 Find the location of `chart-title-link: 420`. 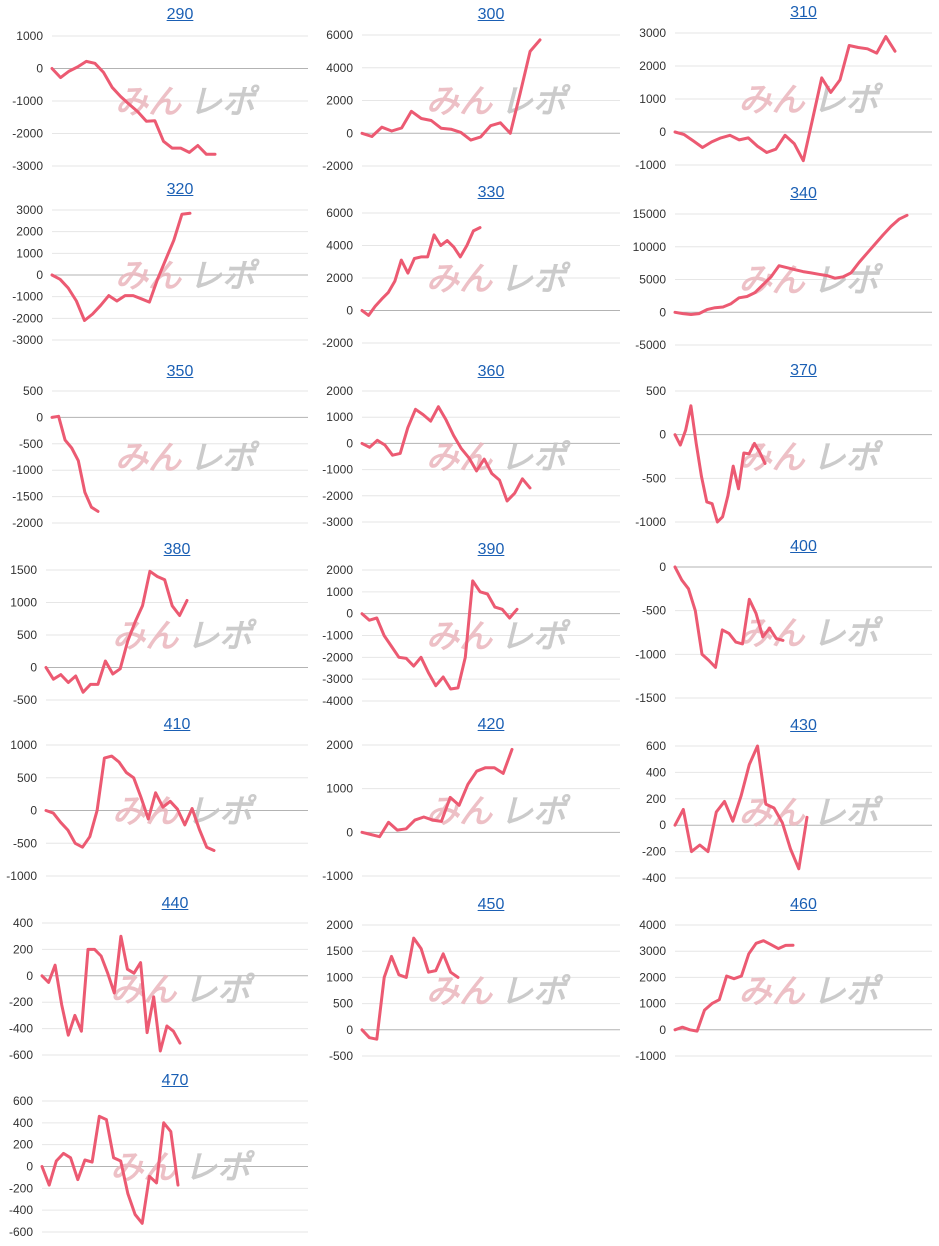

chart-title-link: 420 is located at coordinates (491, 724).